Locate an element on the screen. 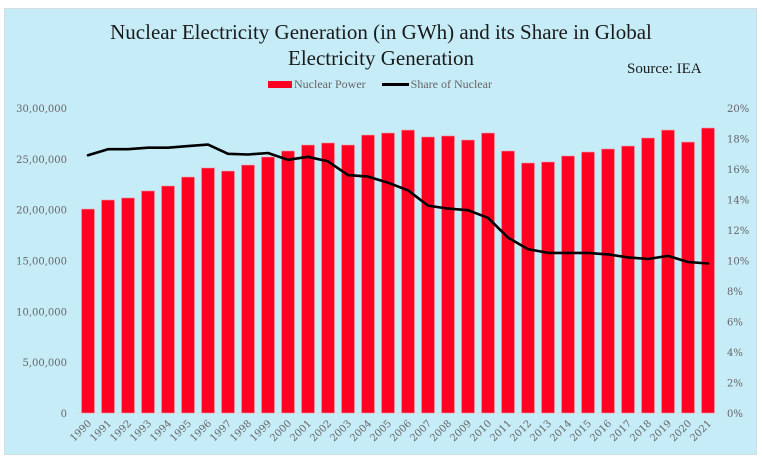 This screenshot has height=463, width=762. bar-2016 is located at coordinates (608, 281).